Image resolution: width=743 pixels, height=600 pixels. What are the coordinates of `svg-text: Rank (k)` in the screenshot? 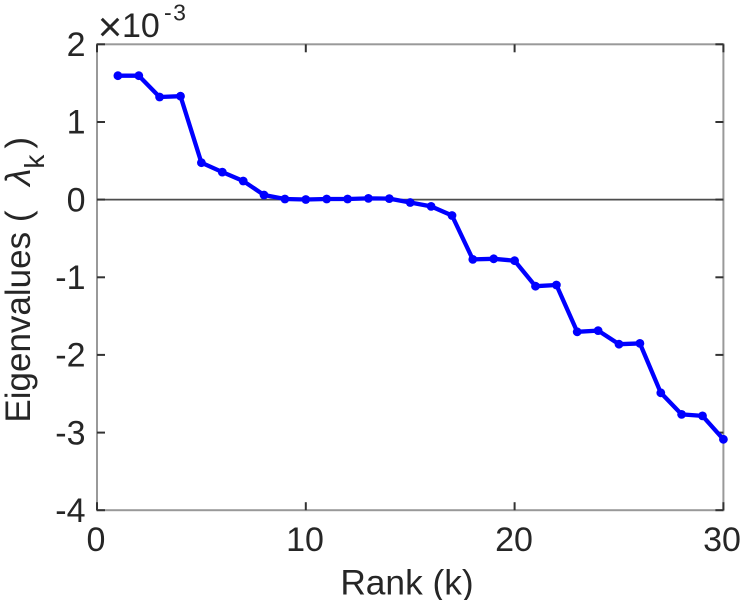 It's located at (406, 581).